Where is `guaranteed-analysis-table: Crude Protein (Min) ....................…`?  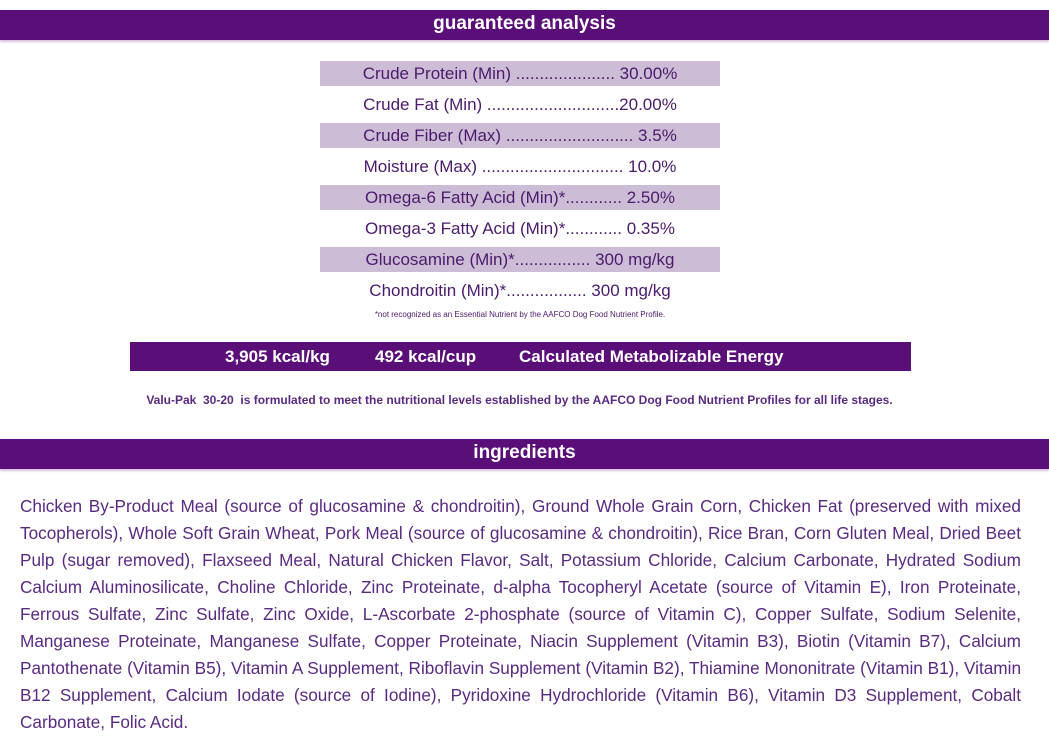
guaranteed-analysis-table: Crude Protein (Min) ....................… is located at coordinates (520, 185).